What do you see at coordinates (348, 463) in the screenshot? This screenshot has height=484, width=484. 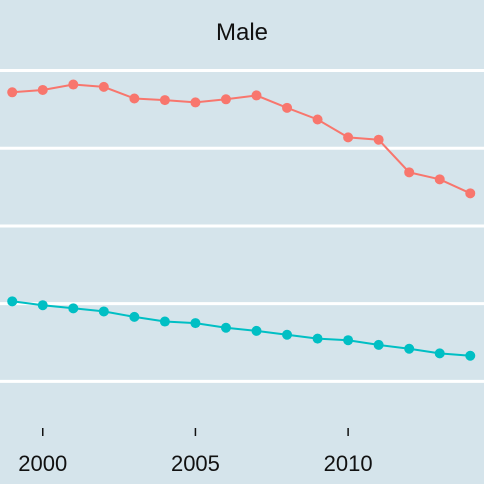 I see `x-tick-label-2: 2010` at bounding box center [348, 463].